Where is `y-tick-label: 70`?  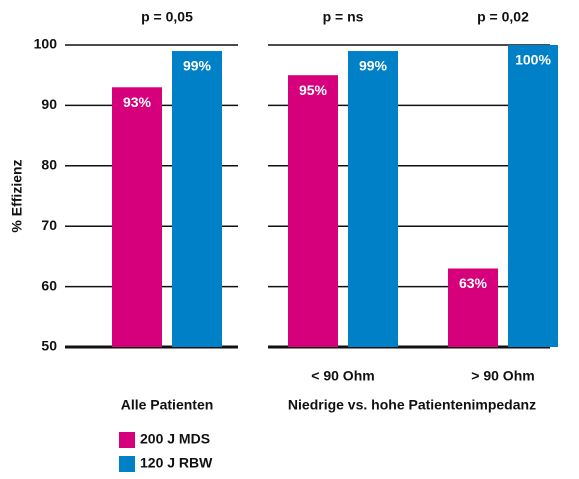
y-tick-label: 70 is located at coordinates (49, 225).